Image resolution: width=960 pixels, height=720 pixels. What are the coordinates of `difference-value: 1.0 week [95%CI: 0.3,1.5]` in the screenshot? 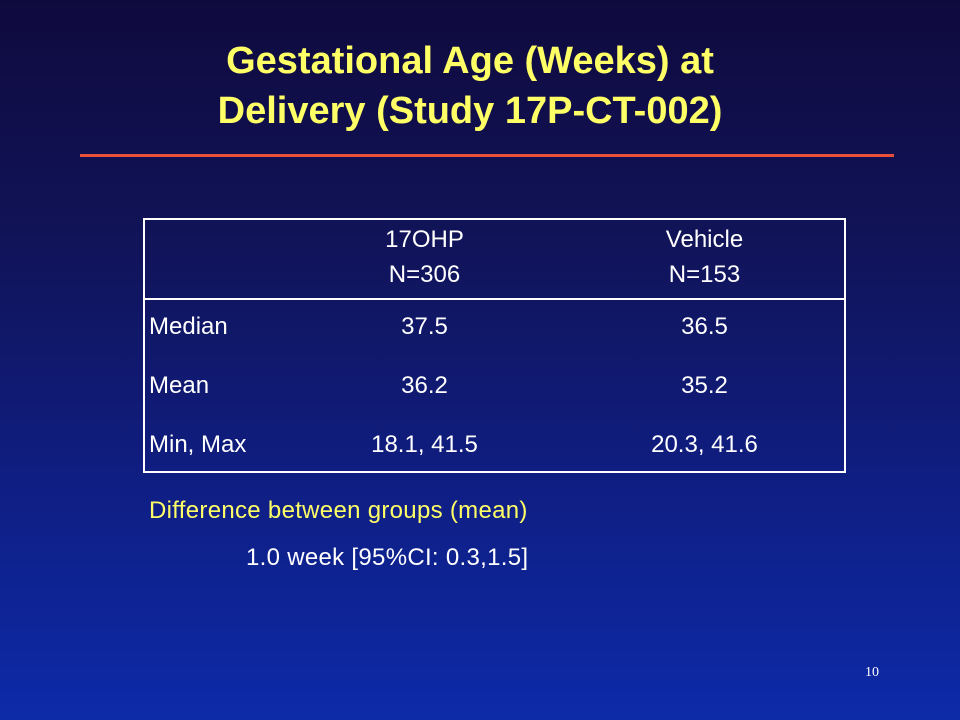 It's located at (387, 557).